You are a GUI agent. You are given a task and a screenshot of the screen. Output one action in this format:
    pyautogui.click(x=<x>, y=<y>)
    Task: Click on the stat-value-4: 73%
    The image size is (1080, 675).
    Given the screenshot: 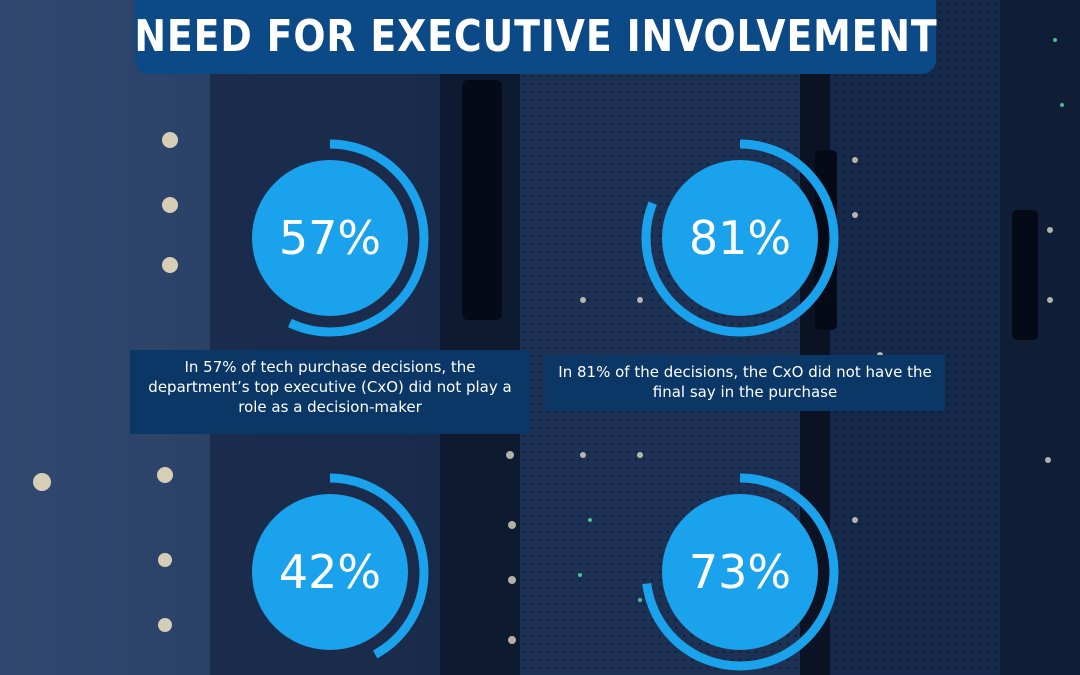 What is the action you would take?
    pyautogui.click(x=740, y=572)
    